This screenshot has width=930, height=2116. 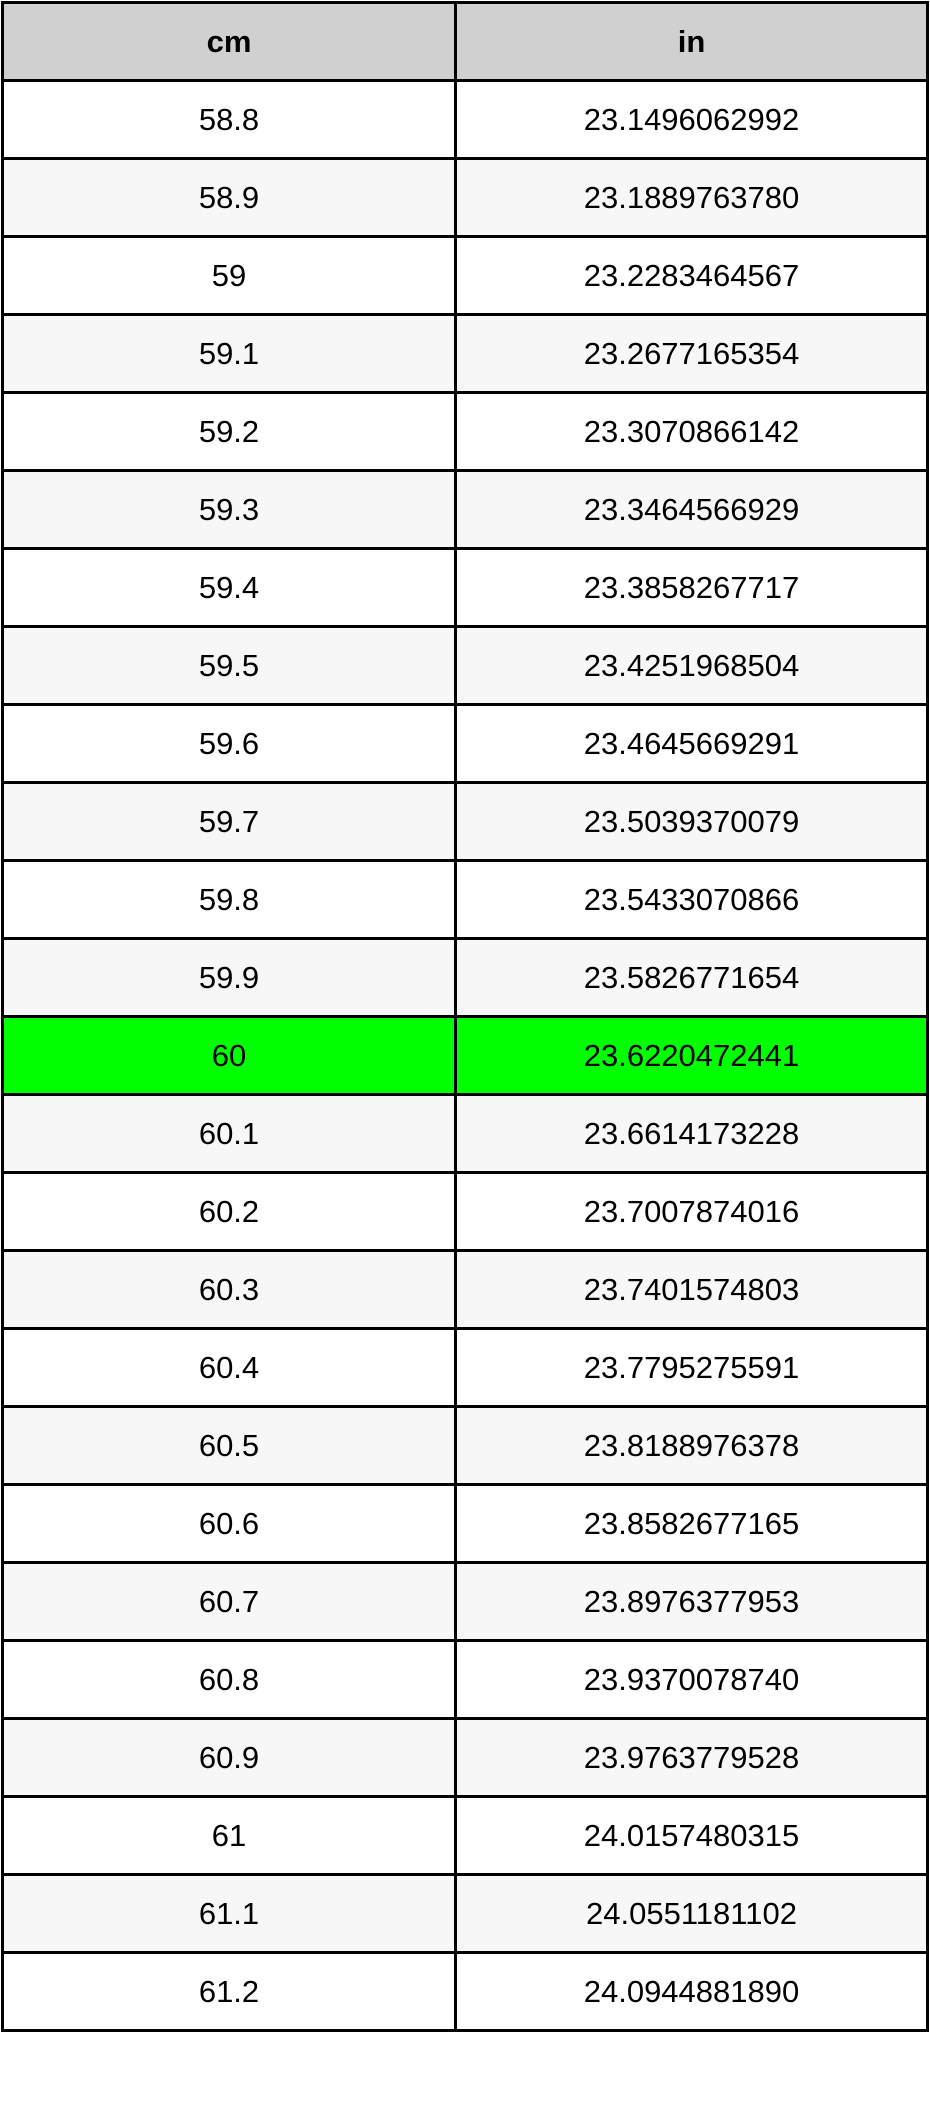 I want to click on cell-cm: 60.9, so click(x=229, y=1757).